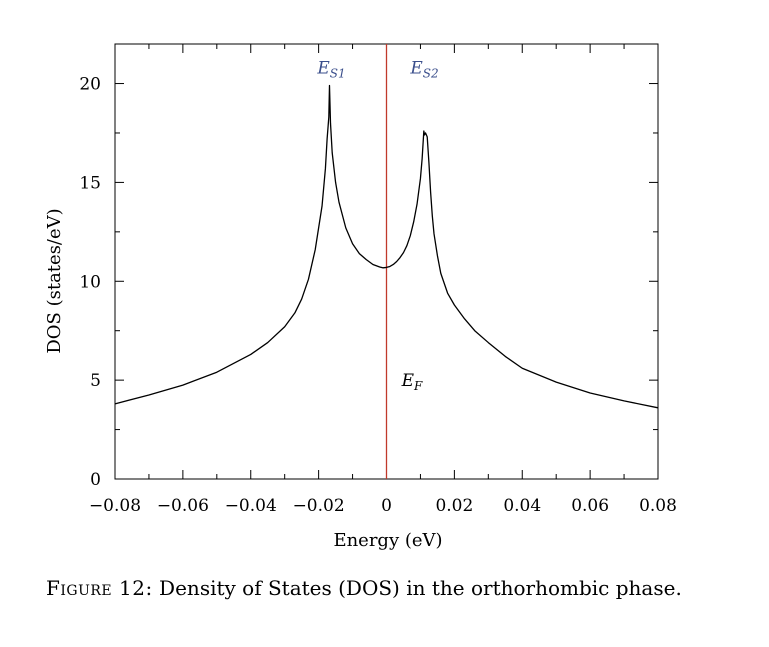  Describe the element at coordinates (418, 386) in the screenshot. I see `annotation-subscript: F` at that location.